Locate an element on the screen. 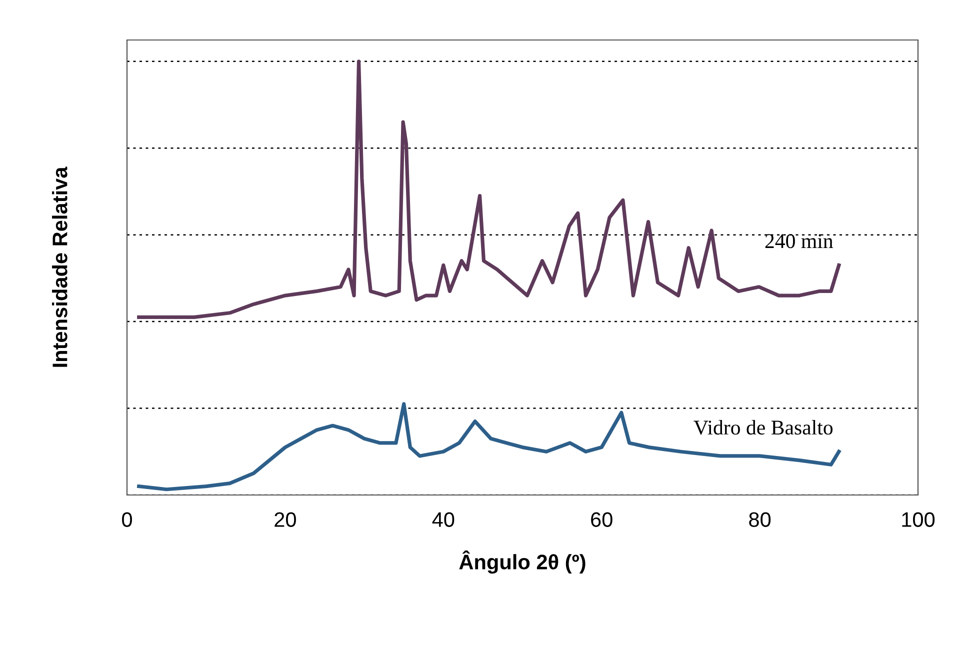 This screenshot has width=960, height=648. x-tick-label: 100 is located at coordinates (918, 519).